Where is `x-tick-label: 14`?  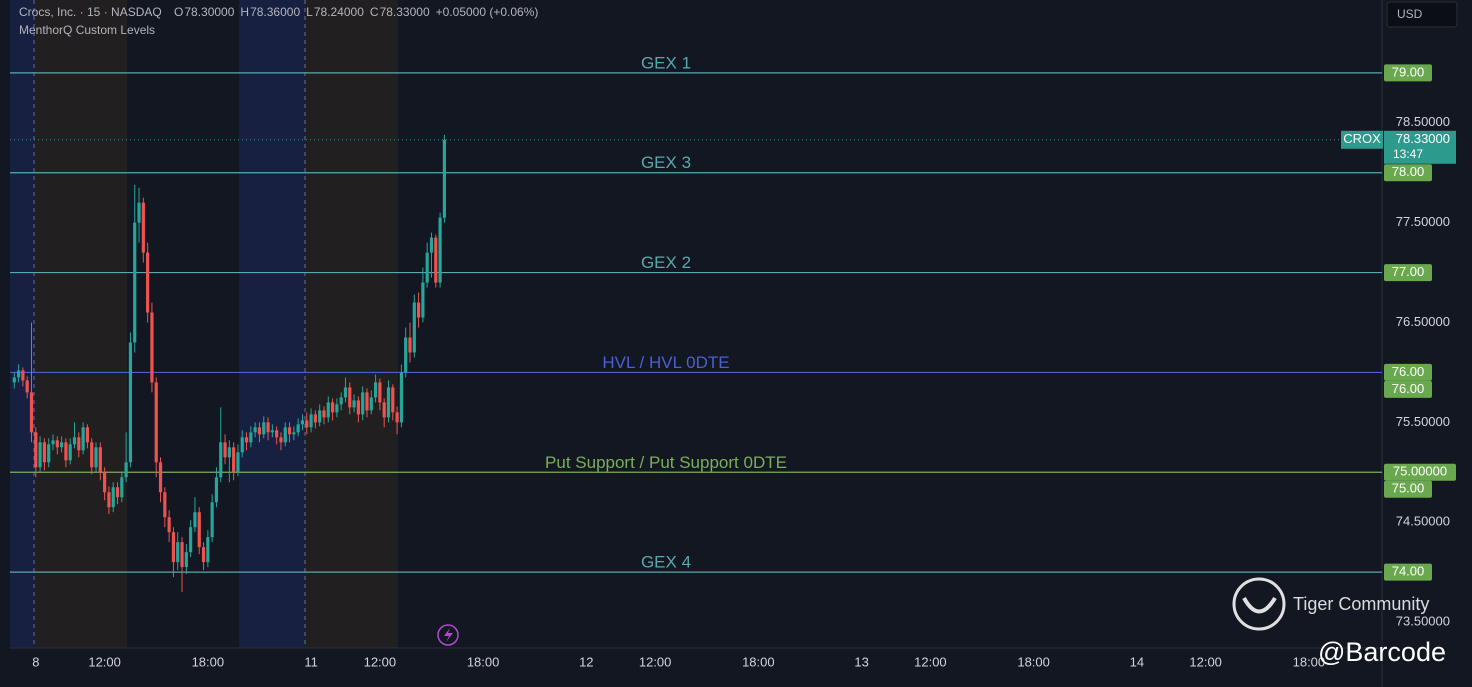 x-tick-label: 14 is located at coordinates (1137, 661).